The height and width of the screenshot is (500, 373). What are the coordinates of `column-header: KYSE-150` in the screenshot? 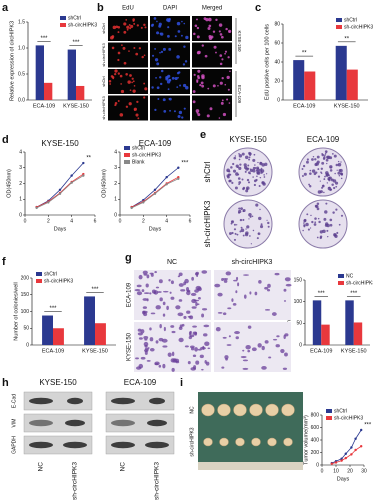 It's located at (248, 139).